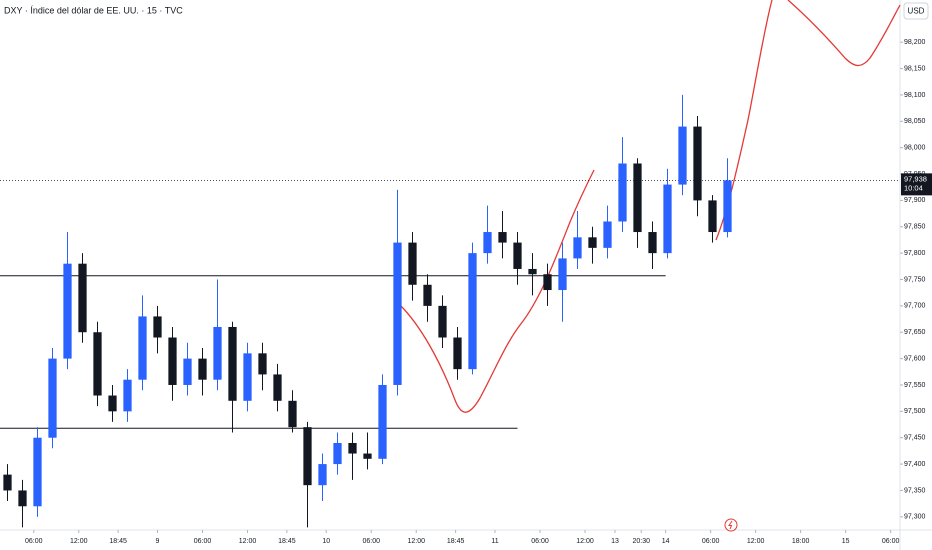 The width and height of the screenshot is (932, 550). Describe the element at coordinates (846, 541) in the screenshot. I see `x-tick-label: 15` at that location.